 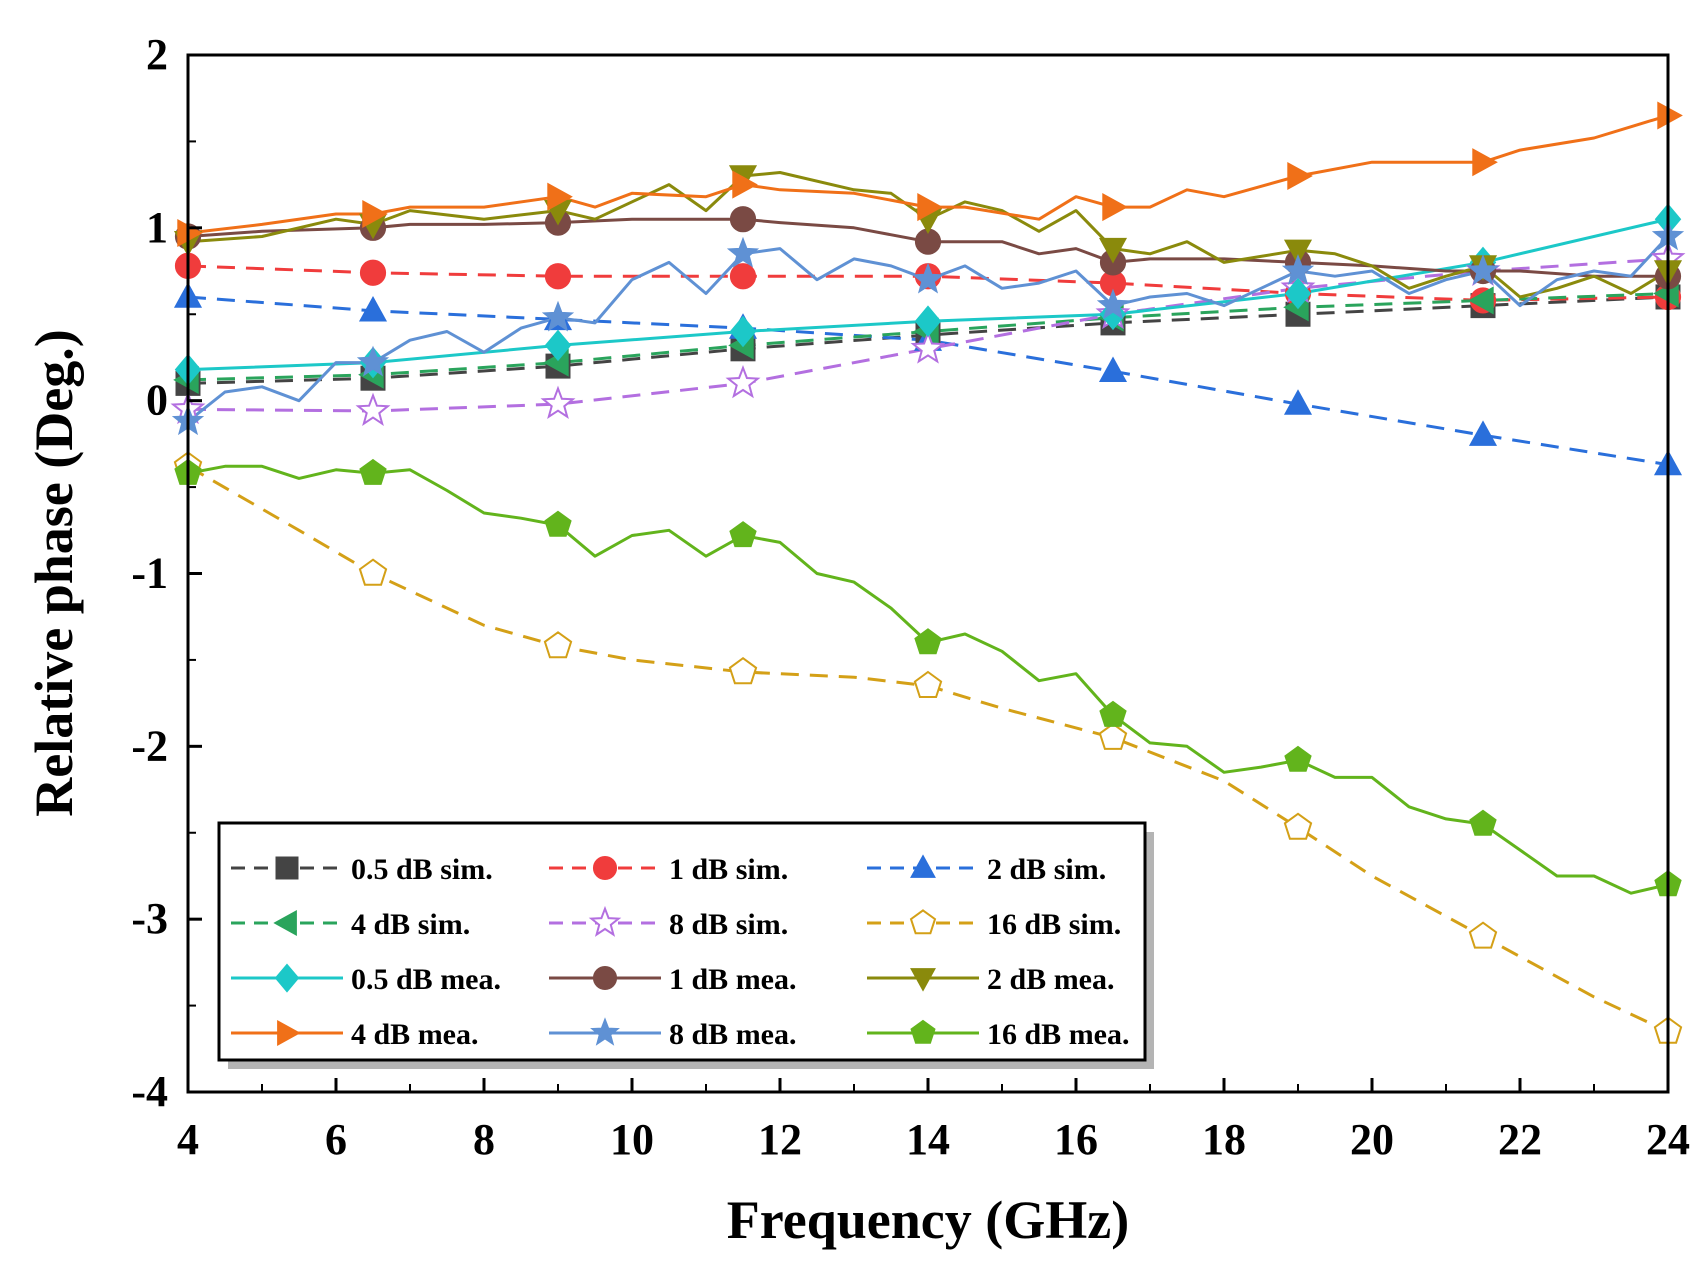 What do you see at coordinates (682, 941) in the screenshot?
I see `legend-box` at bounding box center [682, 941].